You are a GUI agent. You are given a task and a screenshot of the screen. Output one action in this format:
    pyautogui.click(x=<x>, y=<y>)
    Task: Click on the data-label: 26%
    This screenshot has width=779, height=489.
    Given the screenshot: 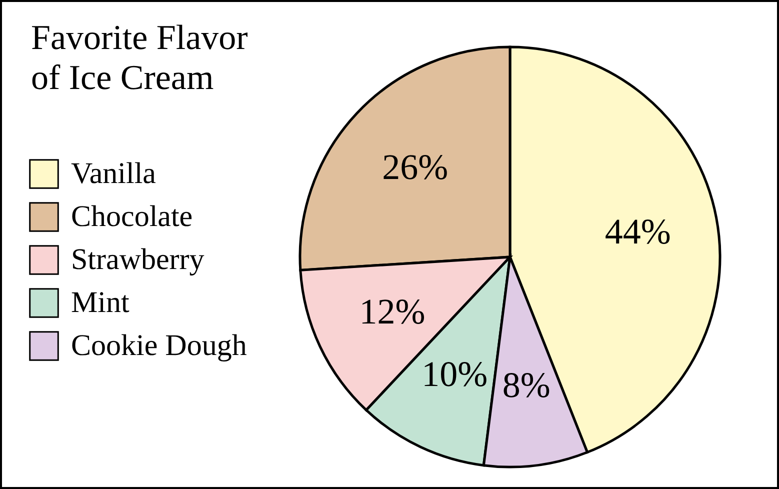 What is the action you would take?
    pyautogui.click(x=415, y=166)
    